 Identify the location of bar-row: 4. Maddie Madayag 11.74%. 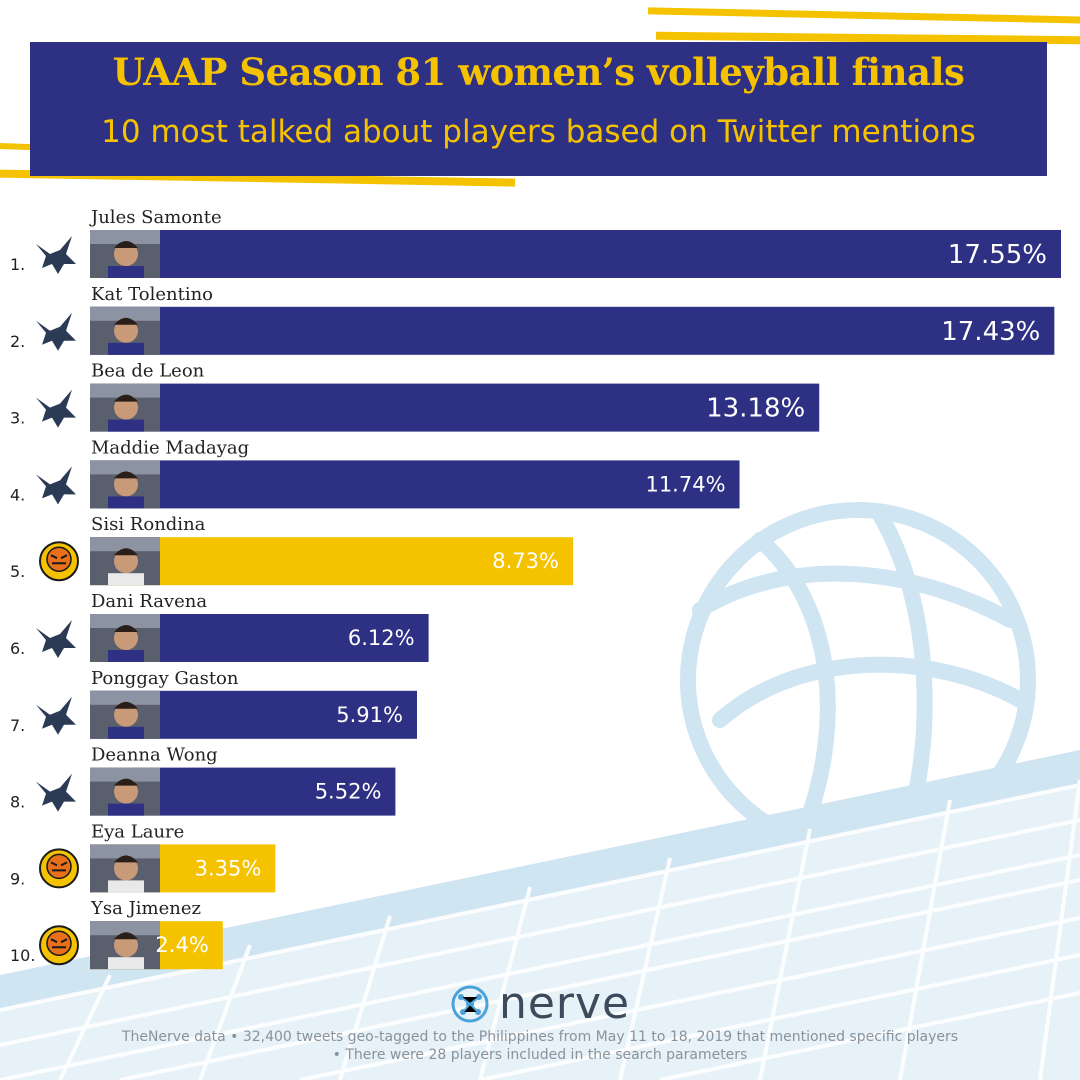
(375, 473).